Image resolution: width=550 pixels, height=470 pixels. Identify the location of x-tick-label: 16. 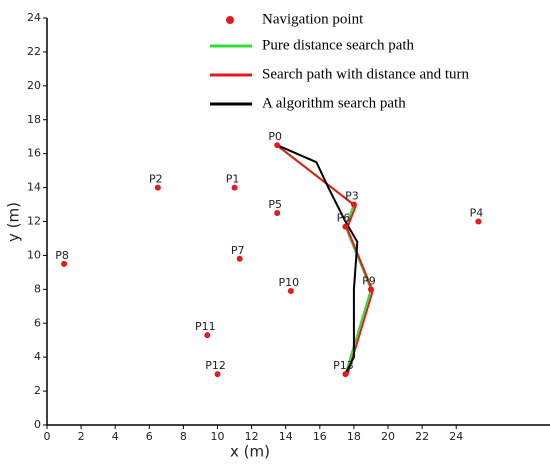
(320, 436).